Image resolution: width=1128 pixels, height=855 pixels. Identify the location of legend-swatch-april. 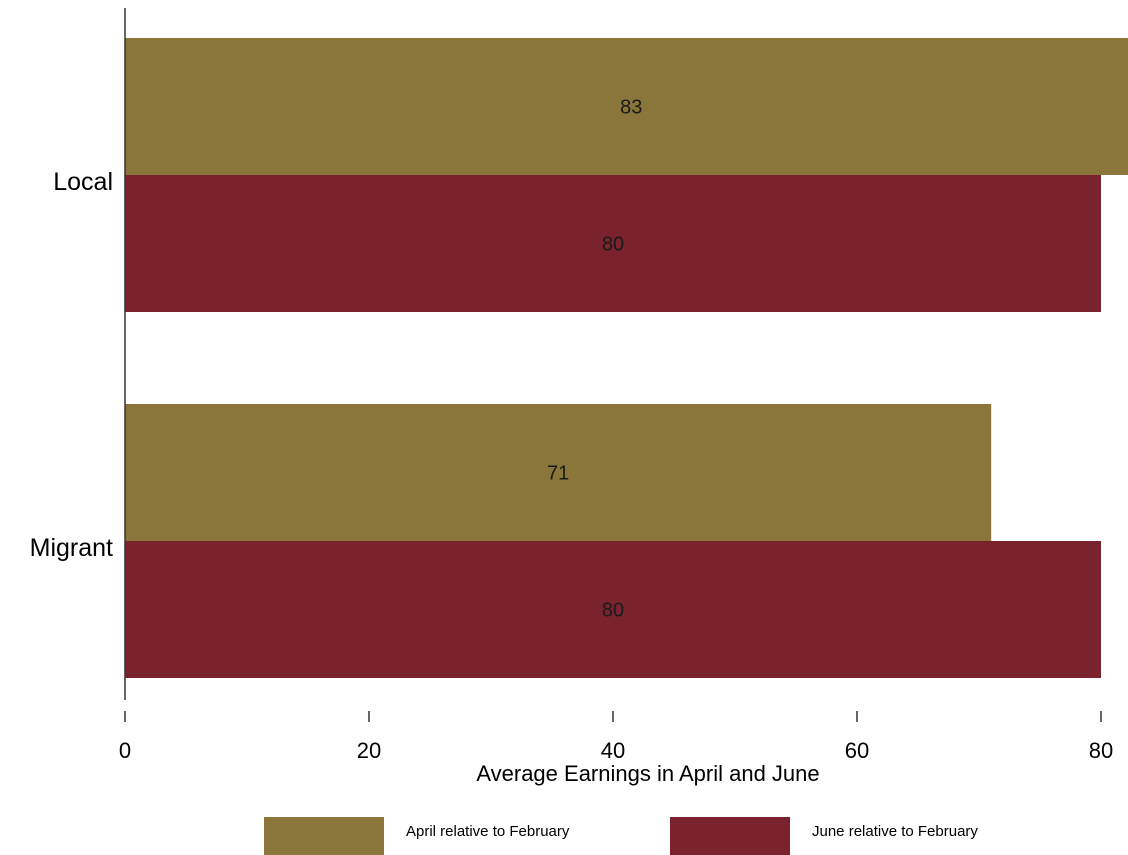
(324, 836).